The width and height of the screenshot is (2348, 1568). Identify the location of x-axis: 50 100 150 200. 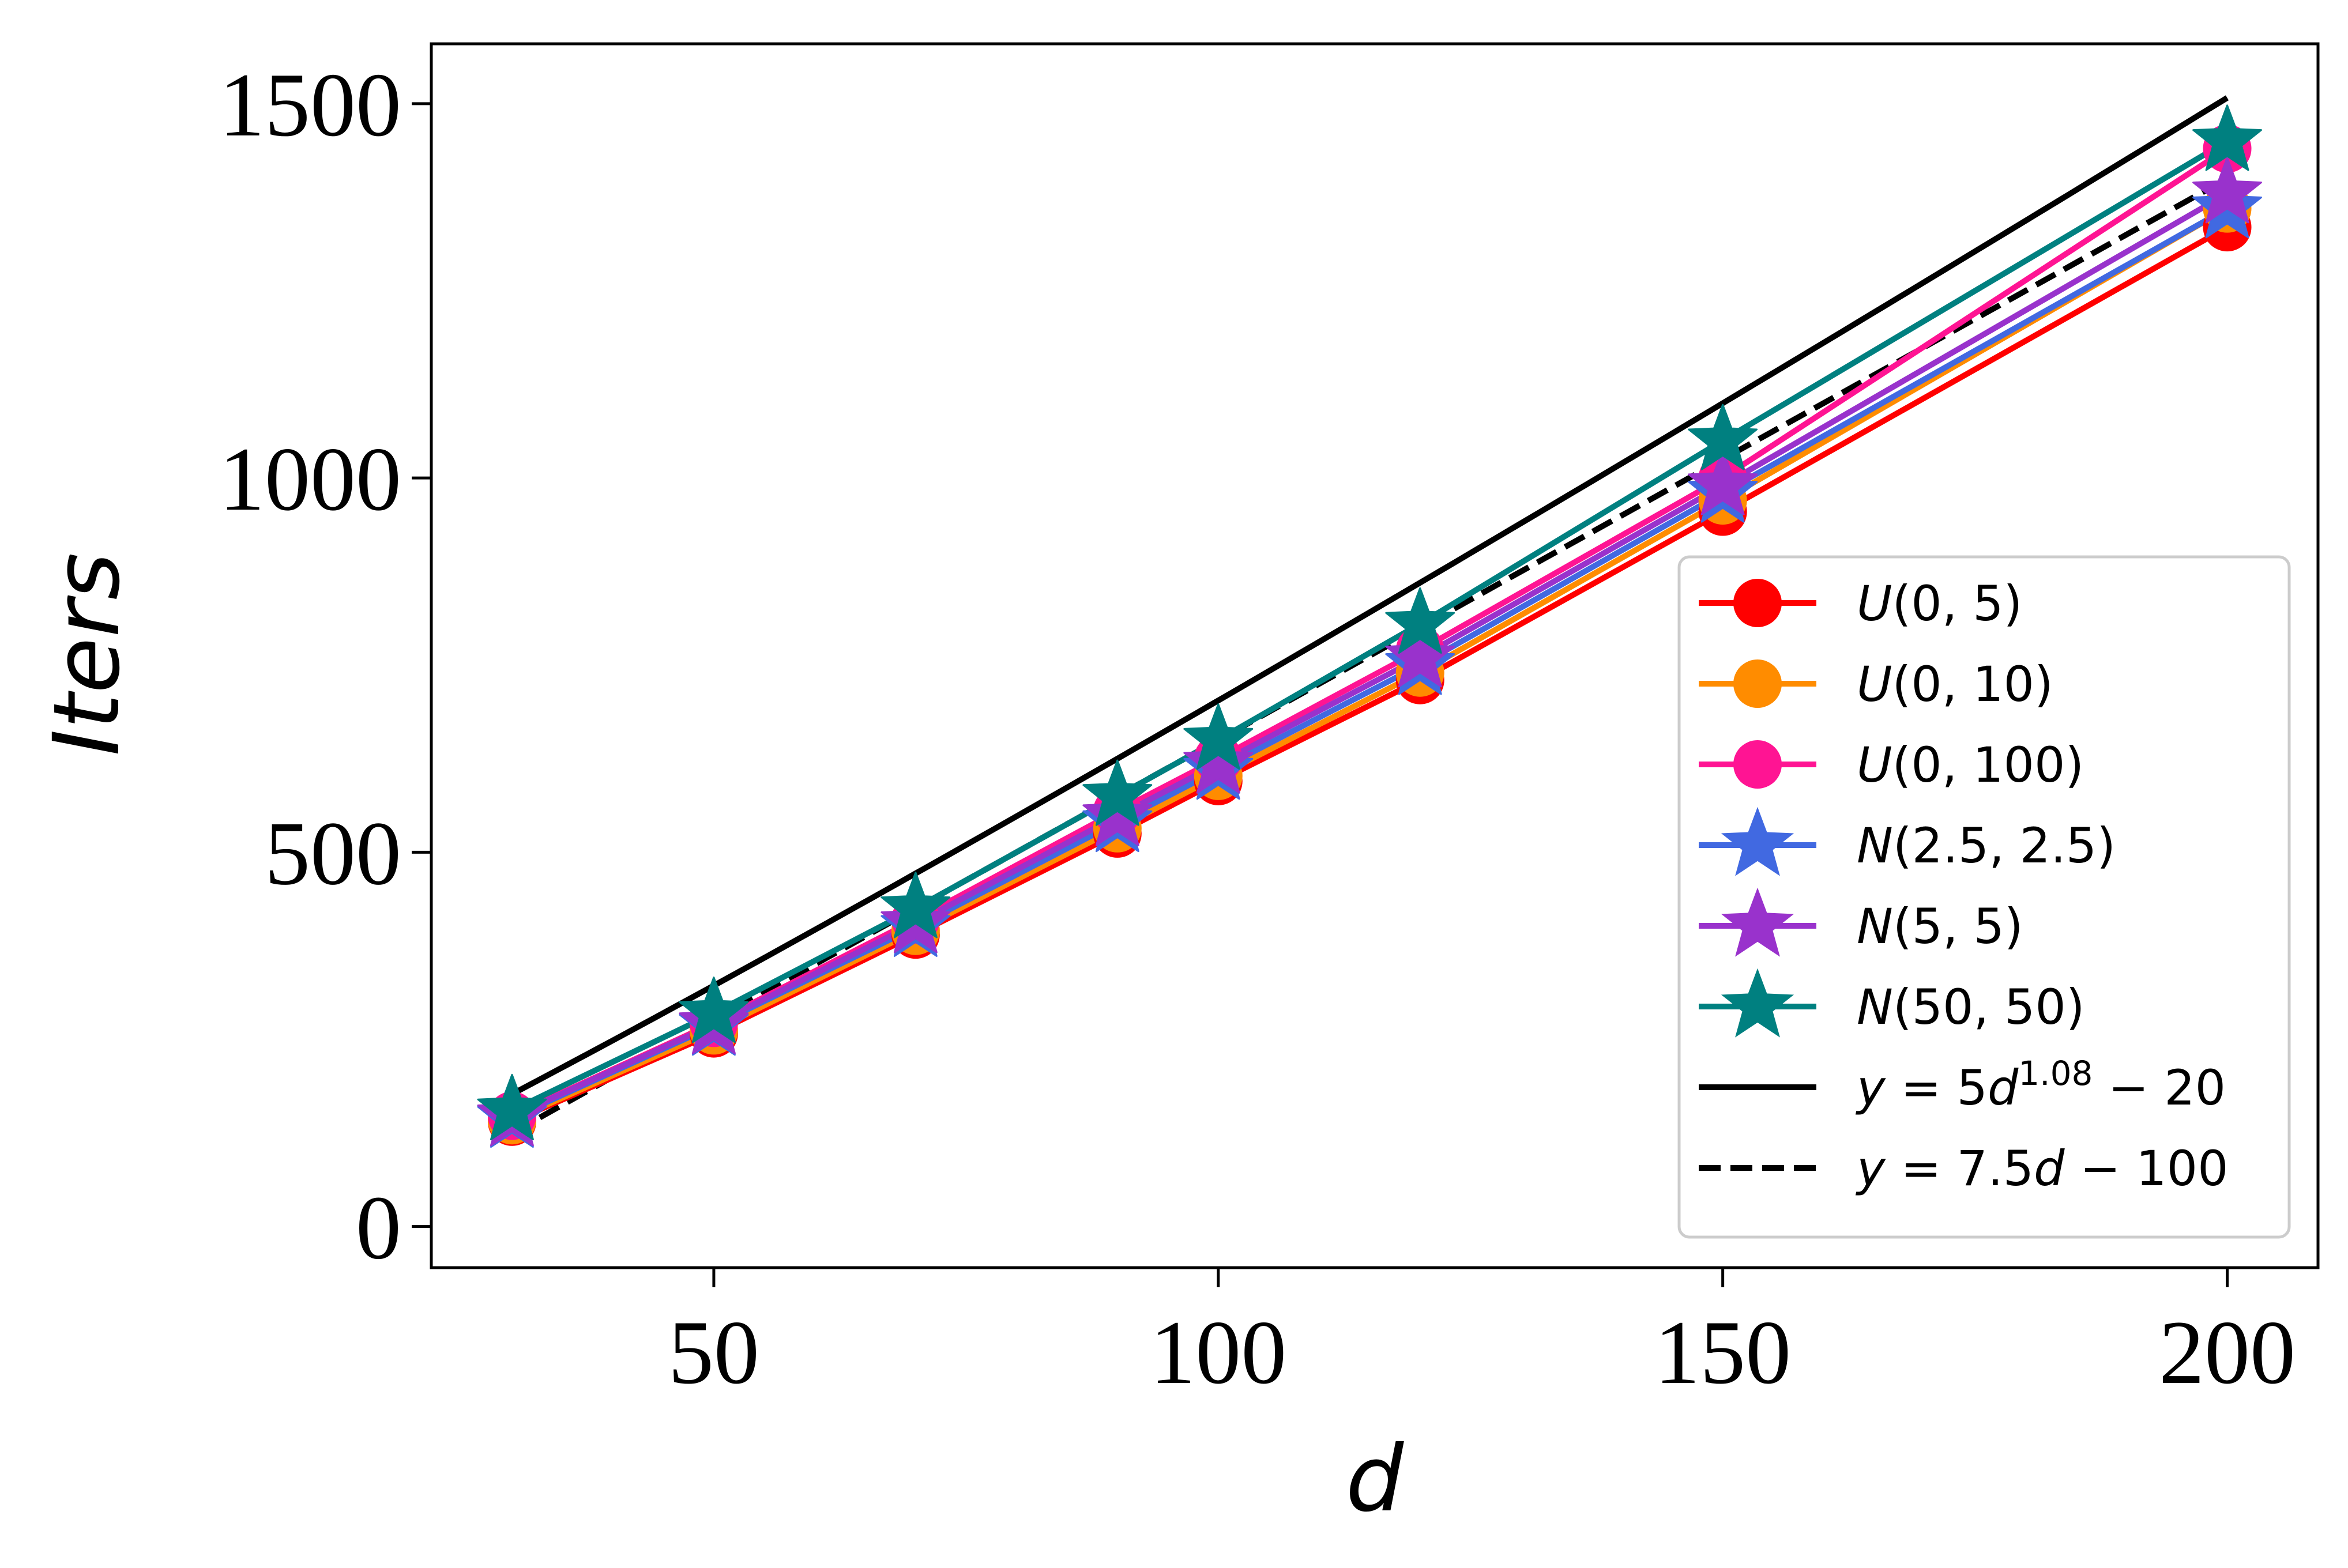
(1482, 1335).